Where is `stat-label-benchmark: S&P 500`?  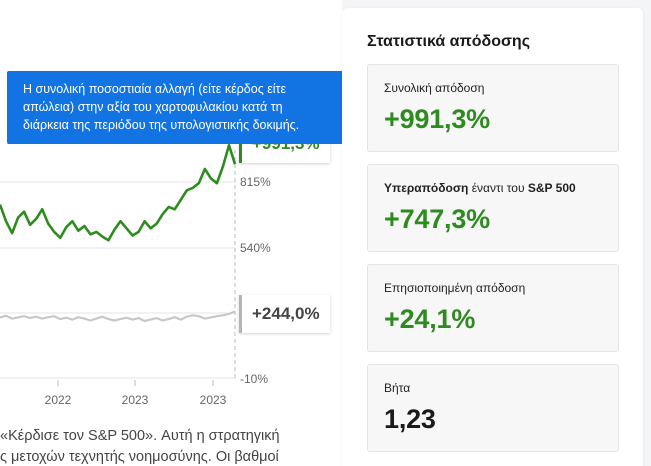
stat-label-benchmark: S&P 500 is located at coordinates (551, 188).